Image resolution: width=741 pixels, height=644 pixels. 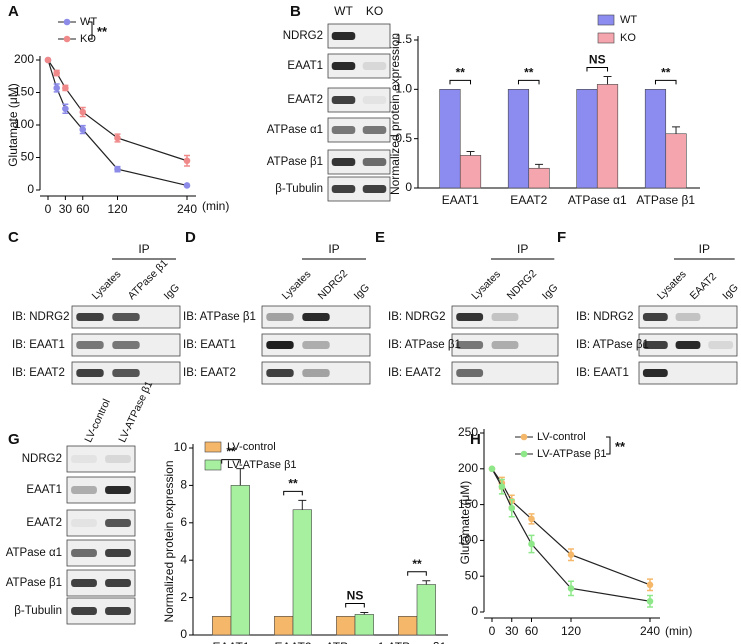 I want to click on x-tick-label: EAAT2, so click(x=528, y=200).